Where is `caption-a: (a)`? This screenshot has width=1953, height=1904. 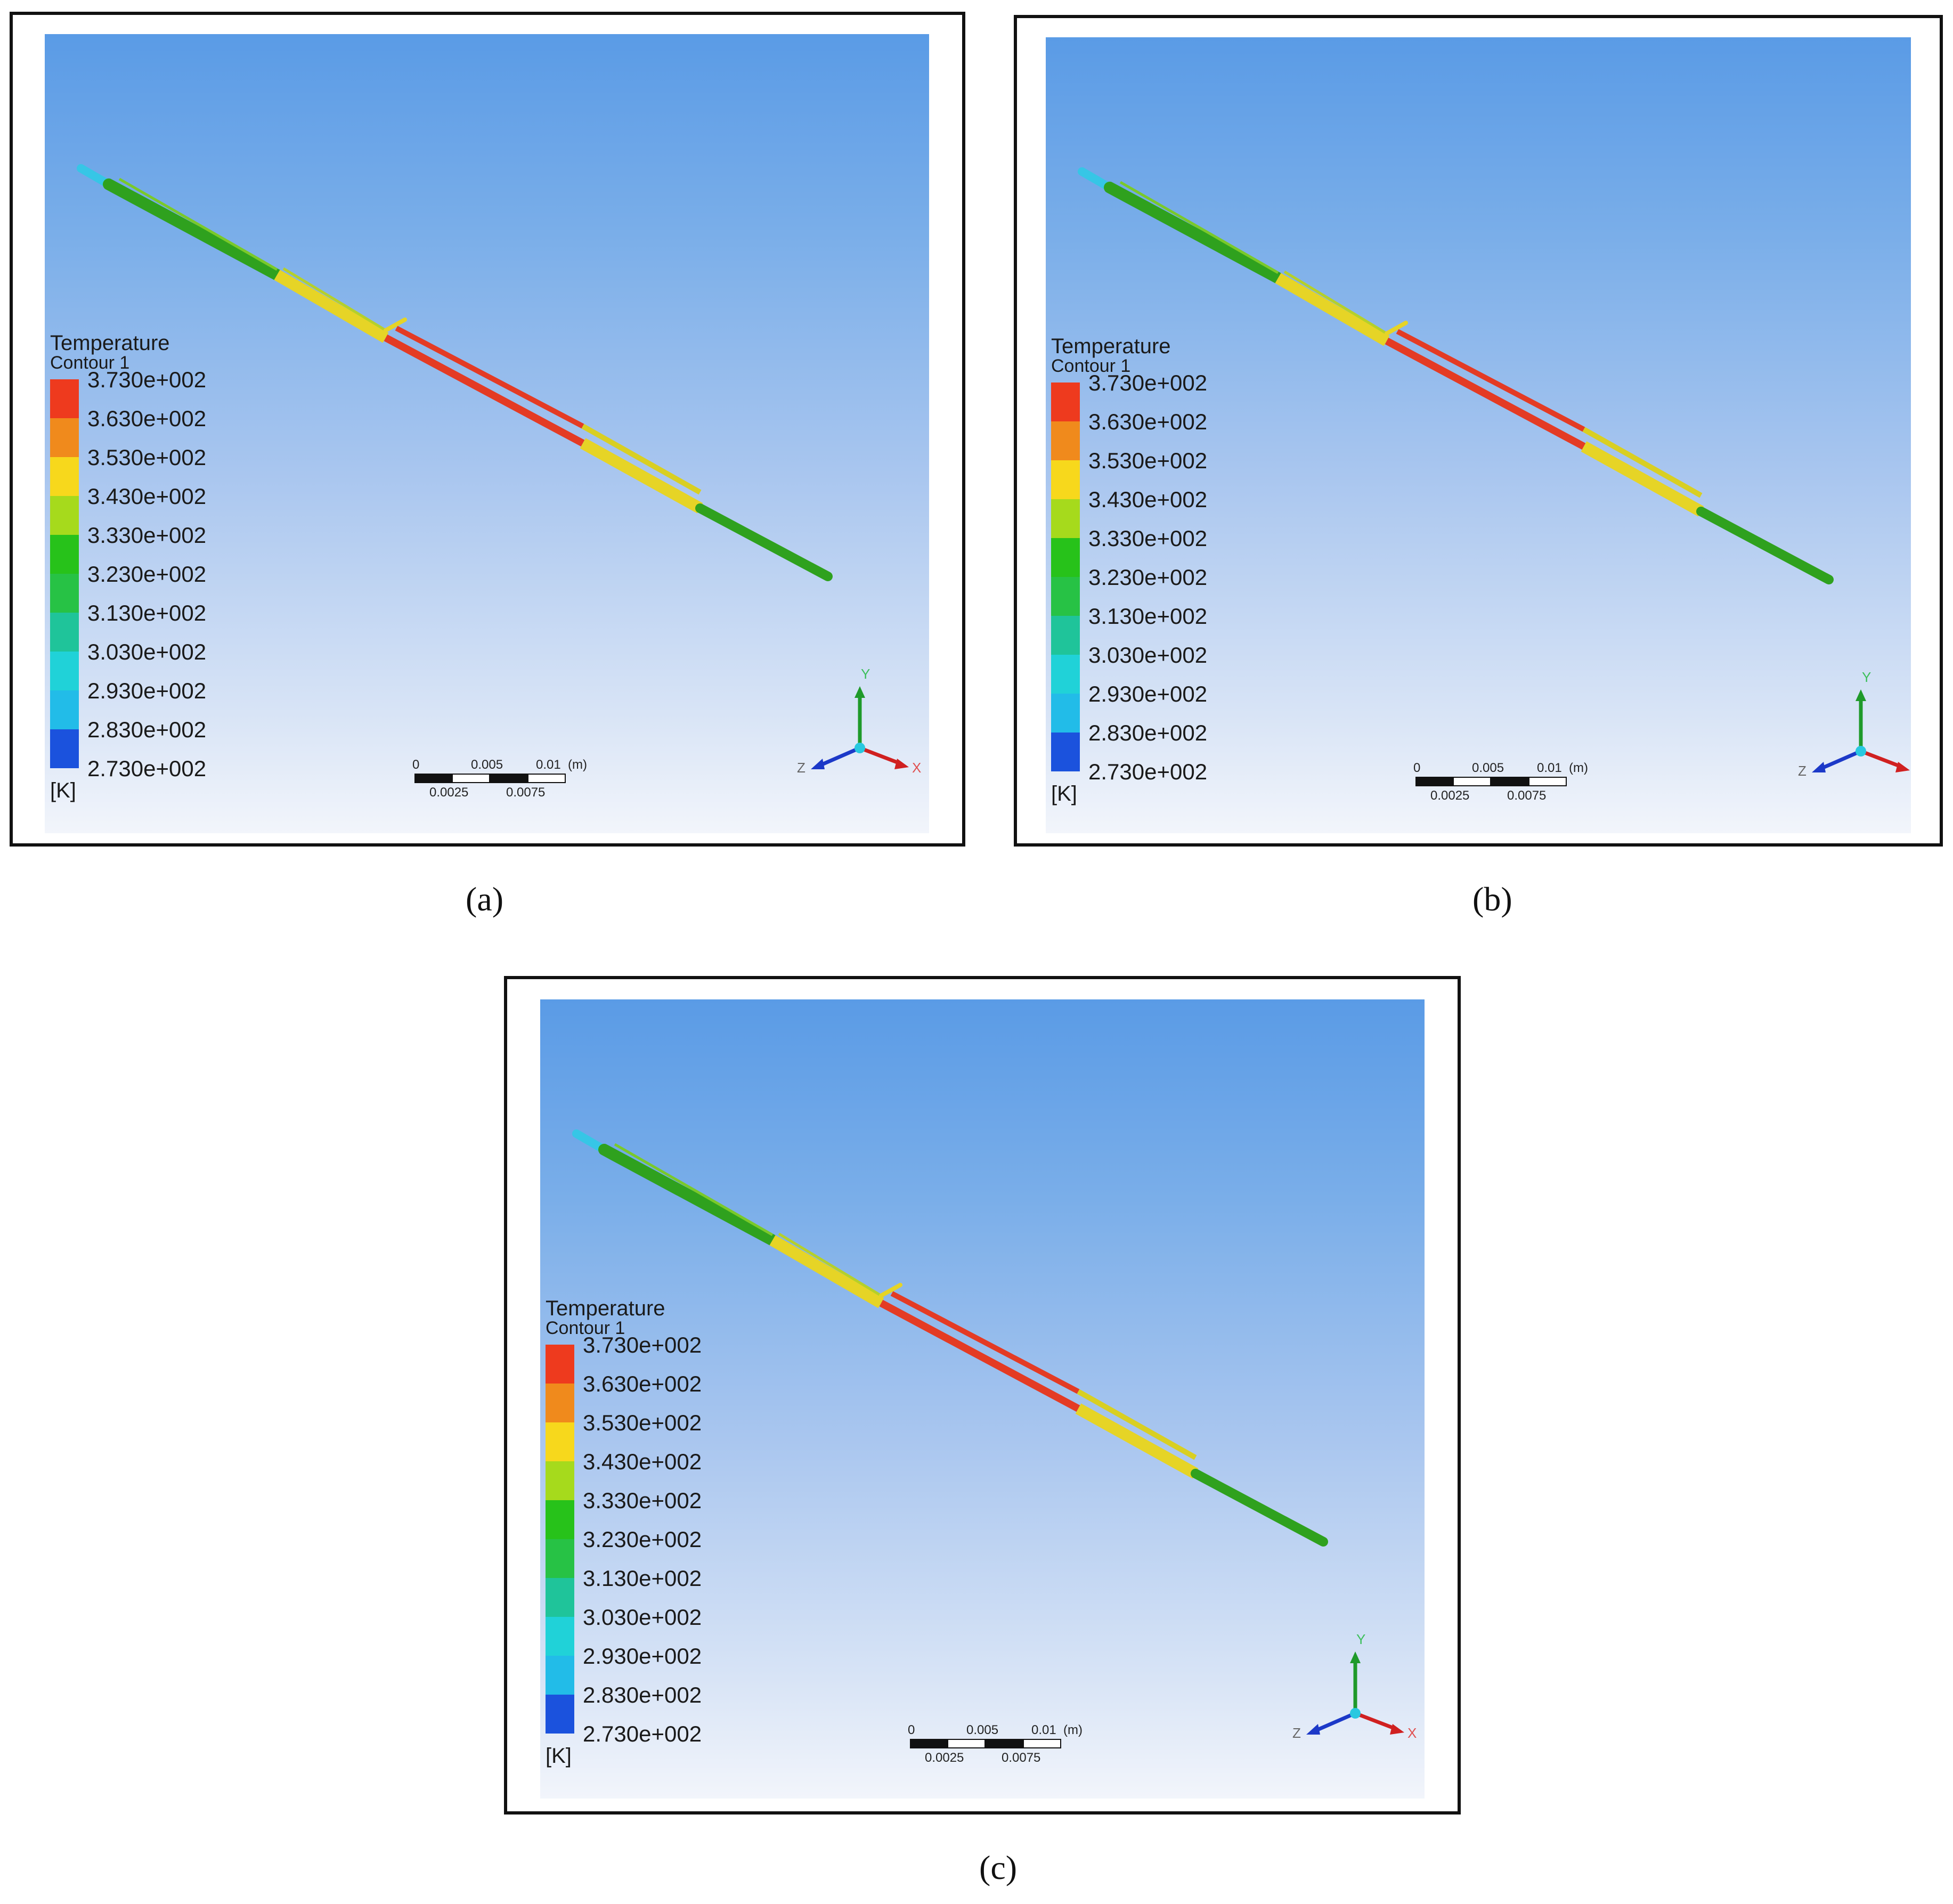 caption-a: (a) is located at coordinates (485, 899).